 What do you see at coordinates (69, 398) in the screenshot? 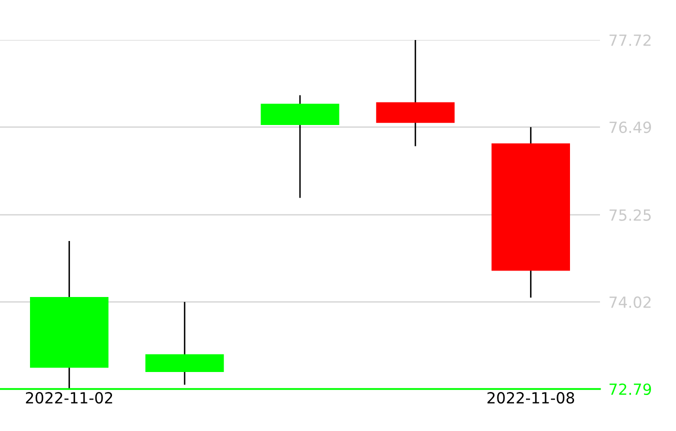
I see `x-tick-label: 2022-11-02` at bounding box center [69, 398].